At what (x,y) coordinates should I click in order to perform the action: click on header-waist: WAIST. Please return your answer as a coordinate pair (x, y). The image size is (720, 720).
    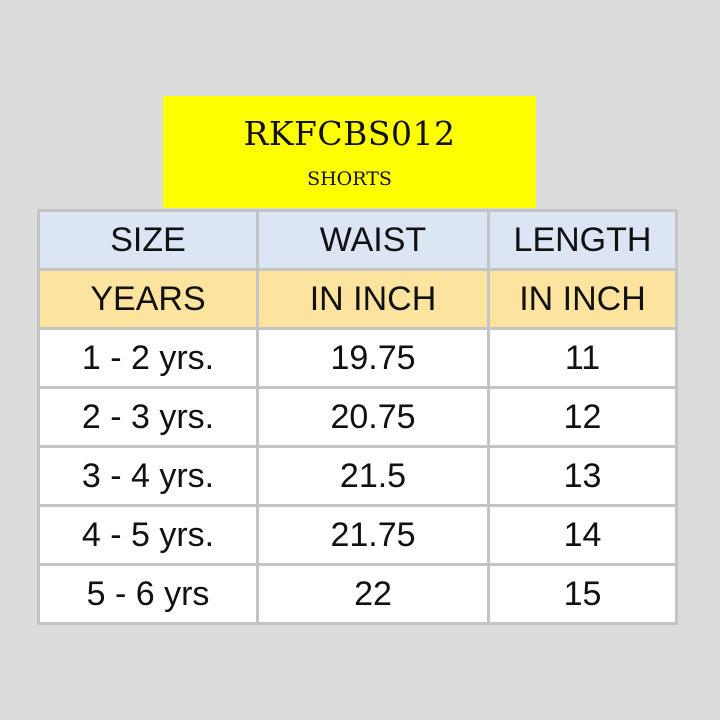
    Looking at the image, I should click on (373, 240).